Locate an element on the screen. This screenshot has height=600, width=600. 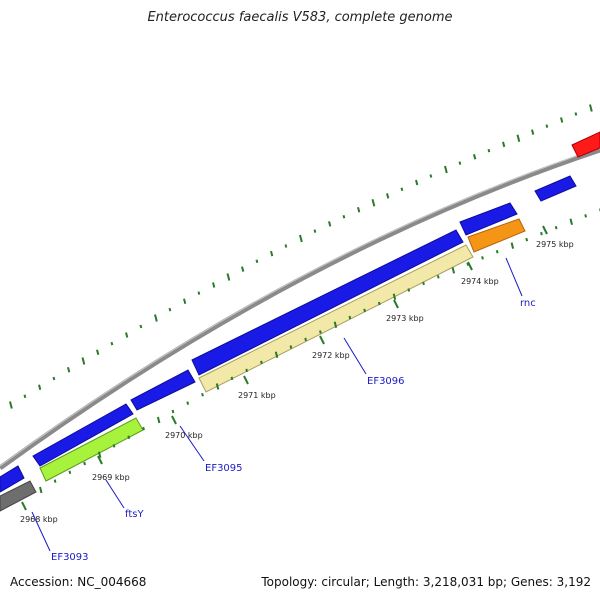
tick-label: 2968 kbp is located at coordinates (39, 519).